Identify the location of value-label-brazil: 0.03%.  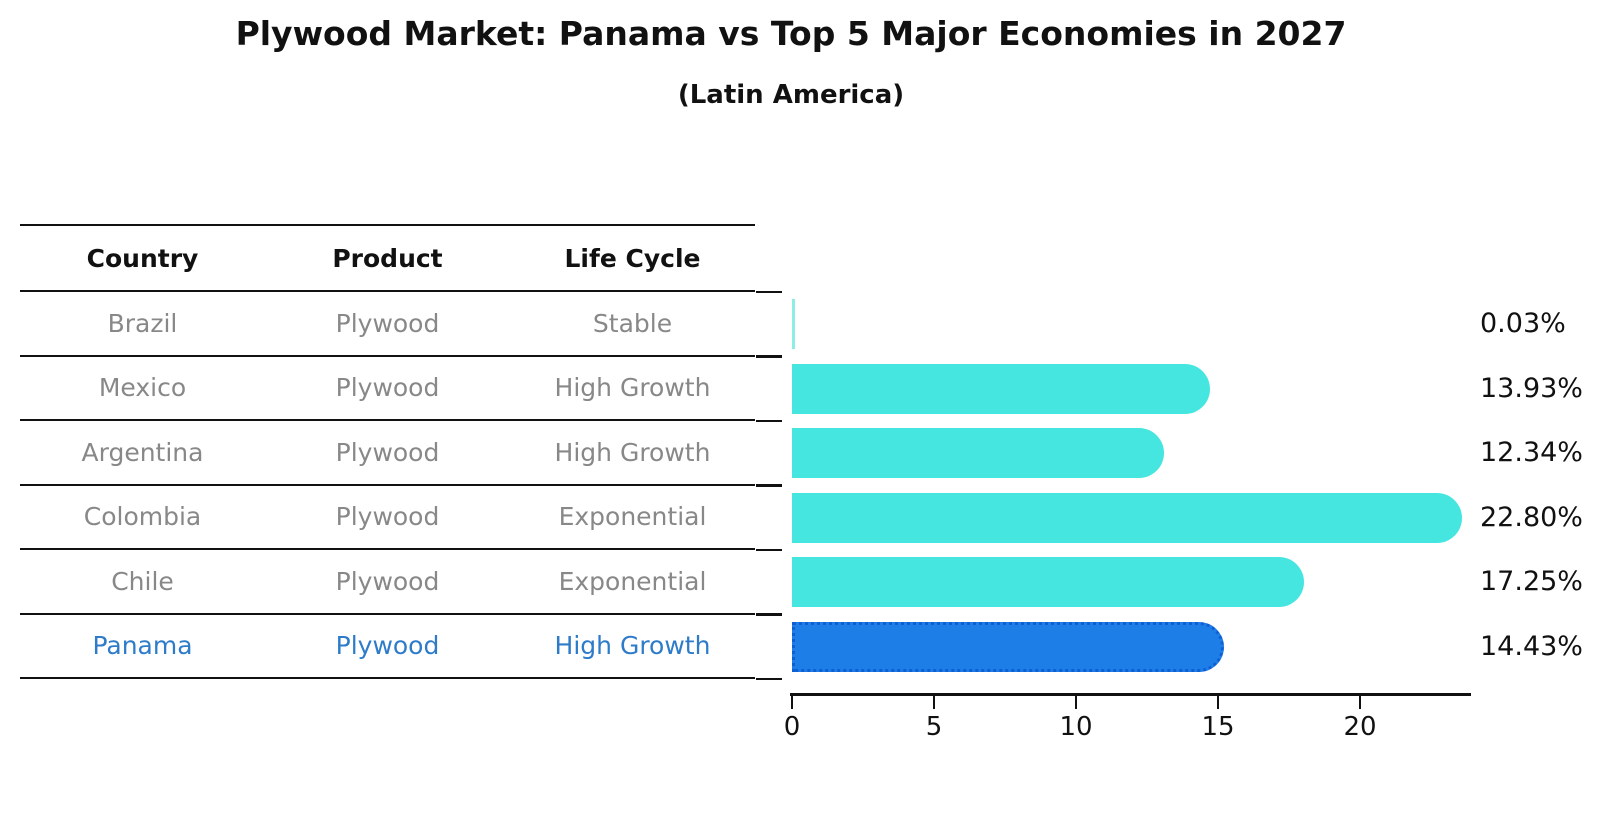
(1523, 324).